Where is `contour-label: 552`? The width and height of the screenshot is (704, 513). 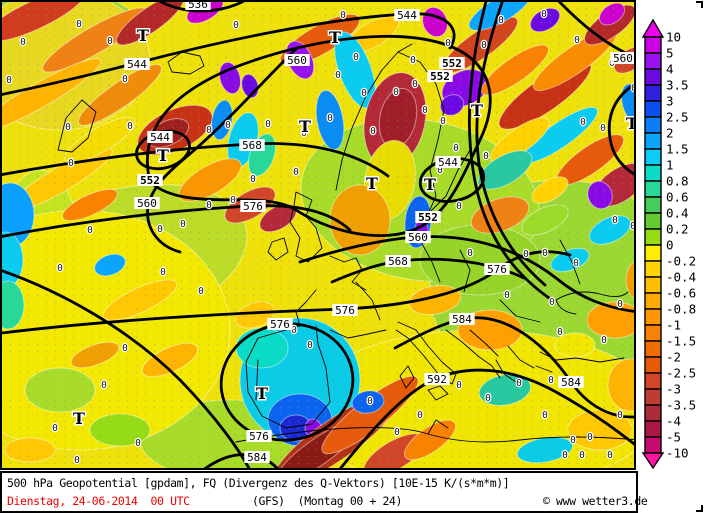
contour-label: 552 is located at coordinates (440, 76).